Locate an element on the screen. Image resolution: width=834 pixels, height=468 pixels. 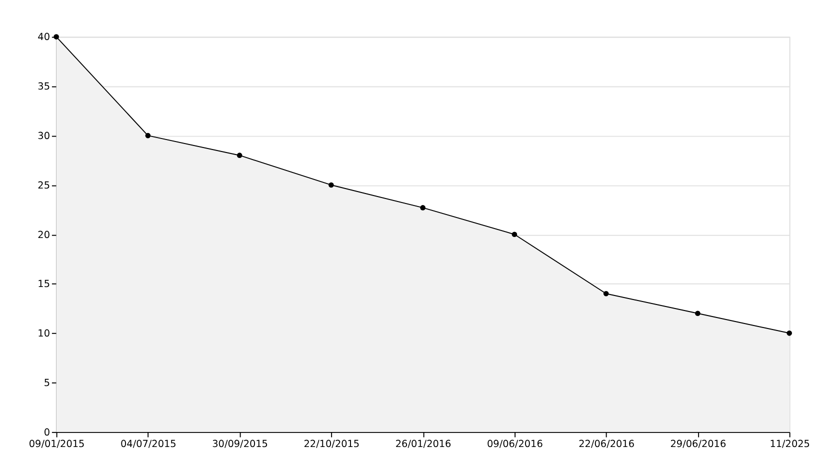
x-tick-label: 22/06/2016 is located at coordinates (606, 444).